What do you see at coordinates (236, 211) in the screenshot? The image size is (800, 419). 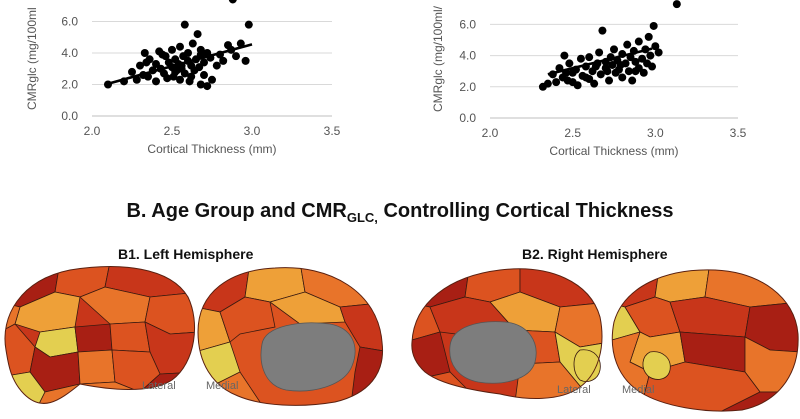 I see `section-title-main: B. Age Group and CMR` at bounding box center [236, 211].